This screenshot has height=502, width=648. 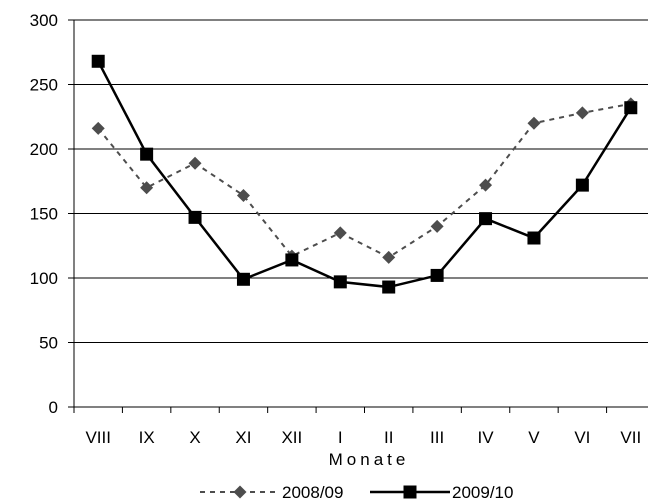 What do you see at coordinates (410, 492) in the screenshot?
I see `legend-marker-2009/10` at bounding box center [410, 492].